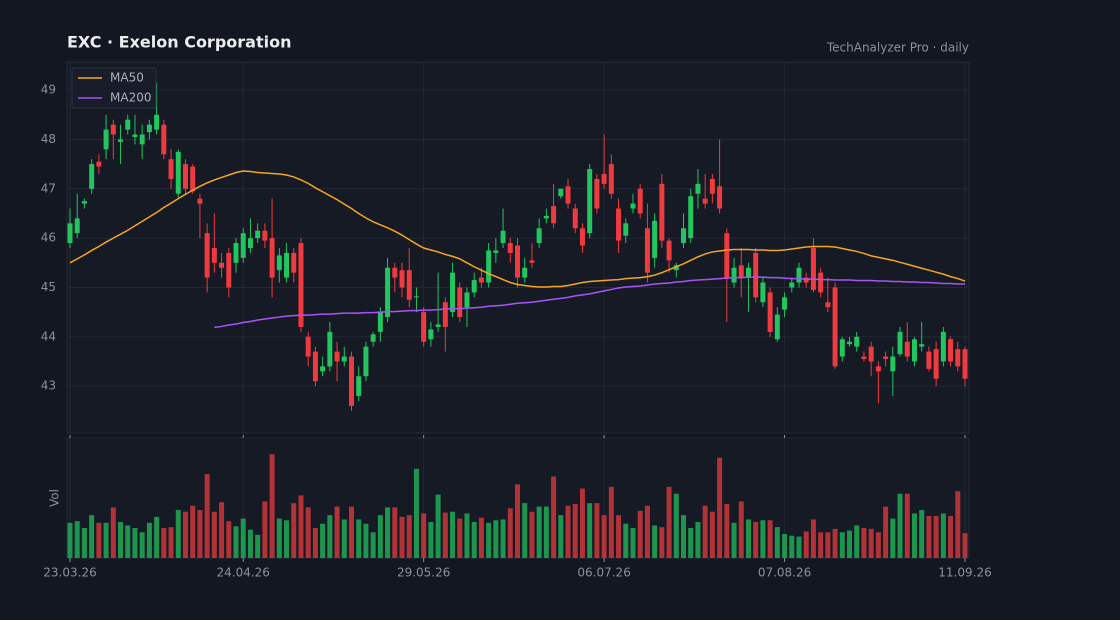 The image size is (1120, 620). I want to click on chart-subtitle: TechAnalyzer Pro · daily, so click(897, 48).